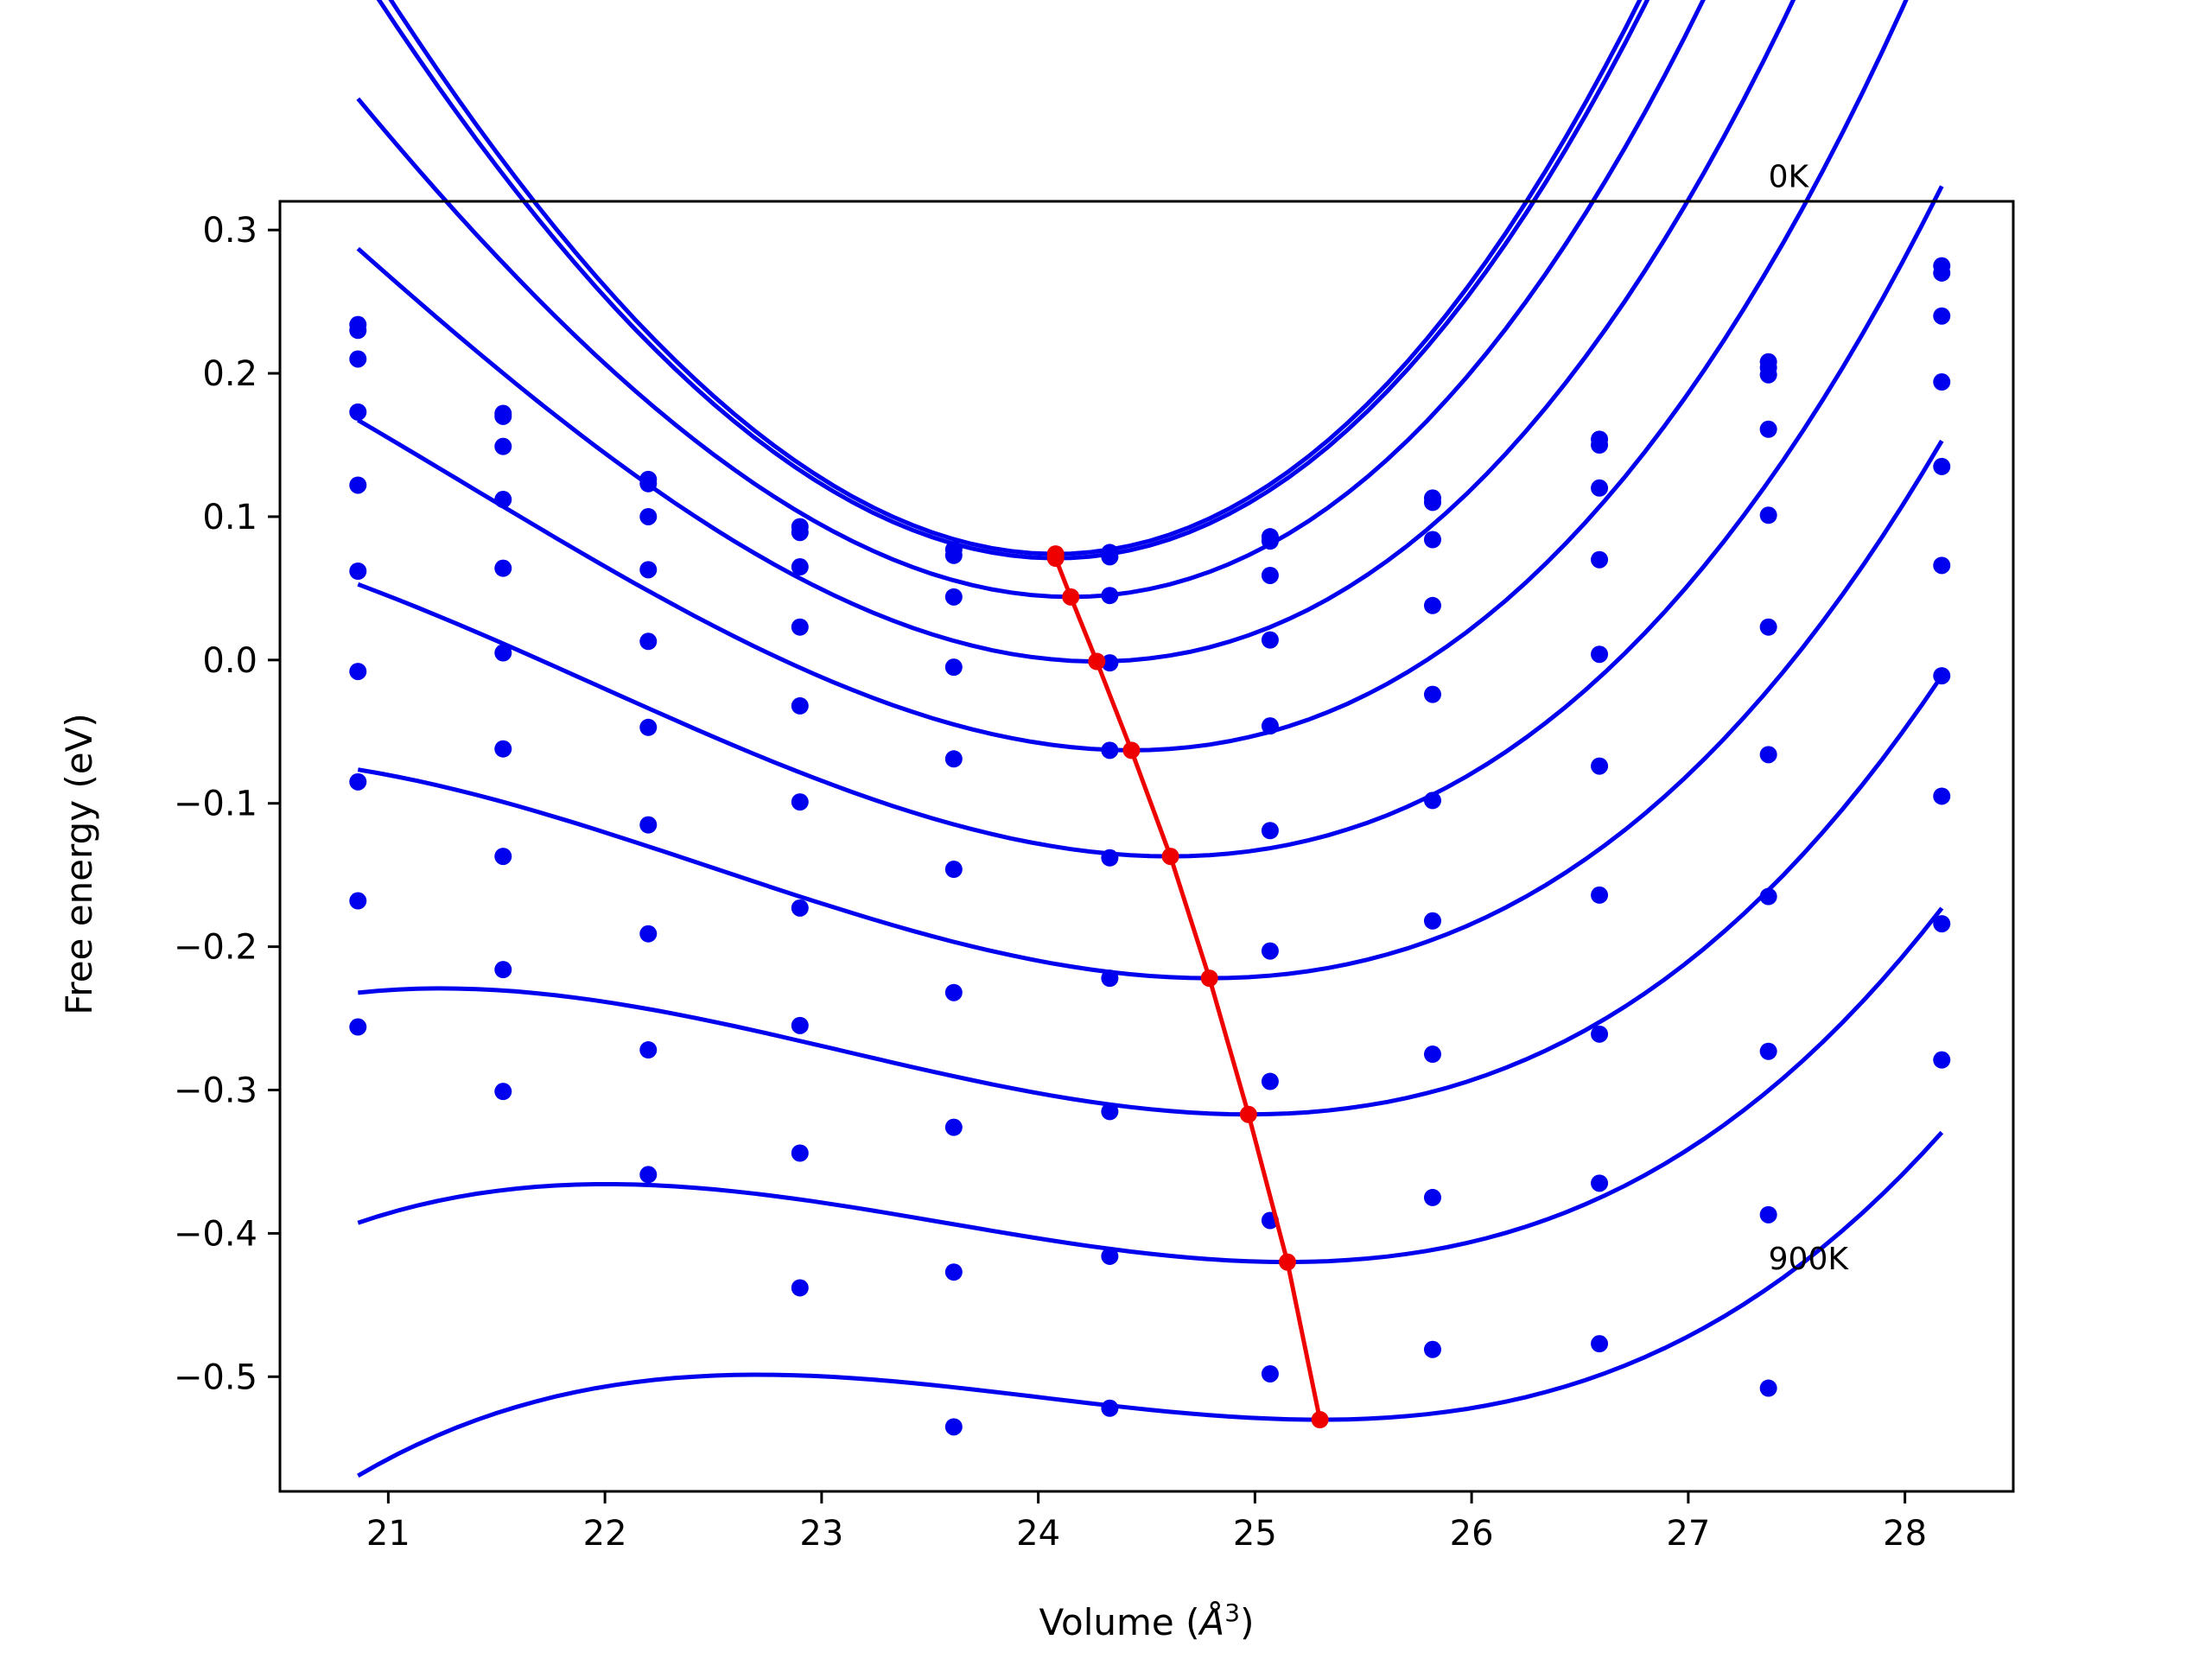  I want to click on y-tick-label: 0.1, so click(230, 517).